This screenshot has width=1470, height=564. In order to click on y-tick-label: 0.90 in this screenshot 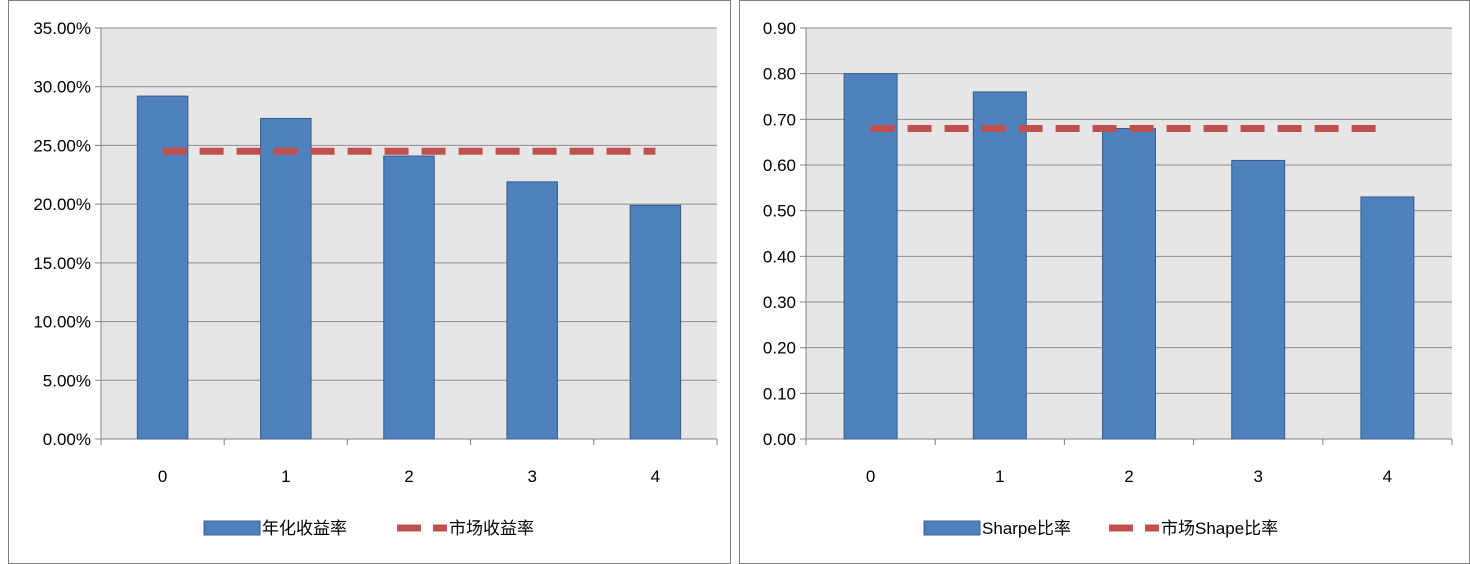, I will do `click(779, 28)`.